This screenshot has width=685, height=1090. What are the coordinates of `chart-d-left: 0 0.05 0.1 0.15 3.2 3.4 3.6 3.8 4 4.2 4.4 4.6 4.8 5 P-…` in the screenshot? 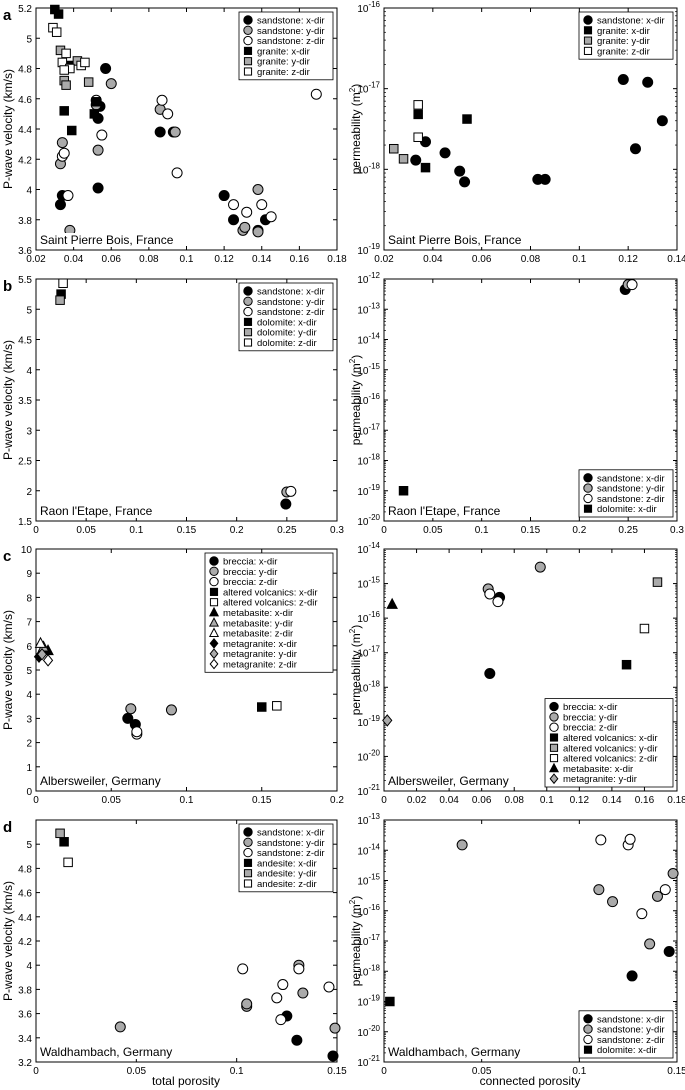 It's located at (174, 948).